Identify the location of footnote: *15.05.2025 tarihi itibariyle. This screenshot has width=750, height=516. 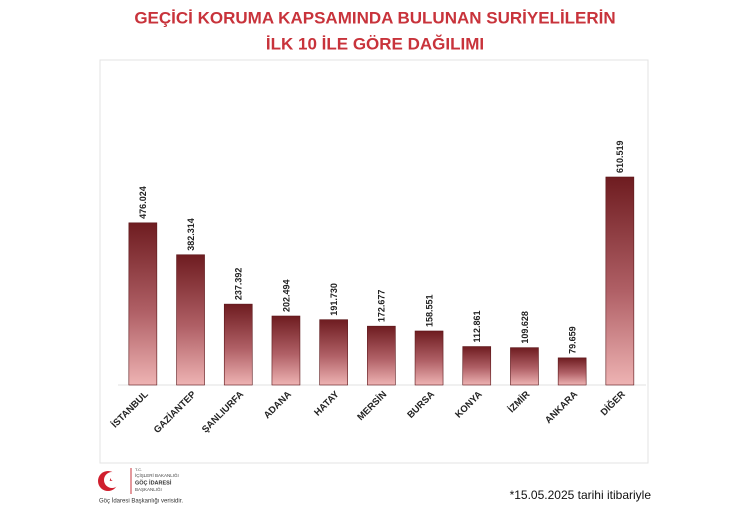
(581, 495).